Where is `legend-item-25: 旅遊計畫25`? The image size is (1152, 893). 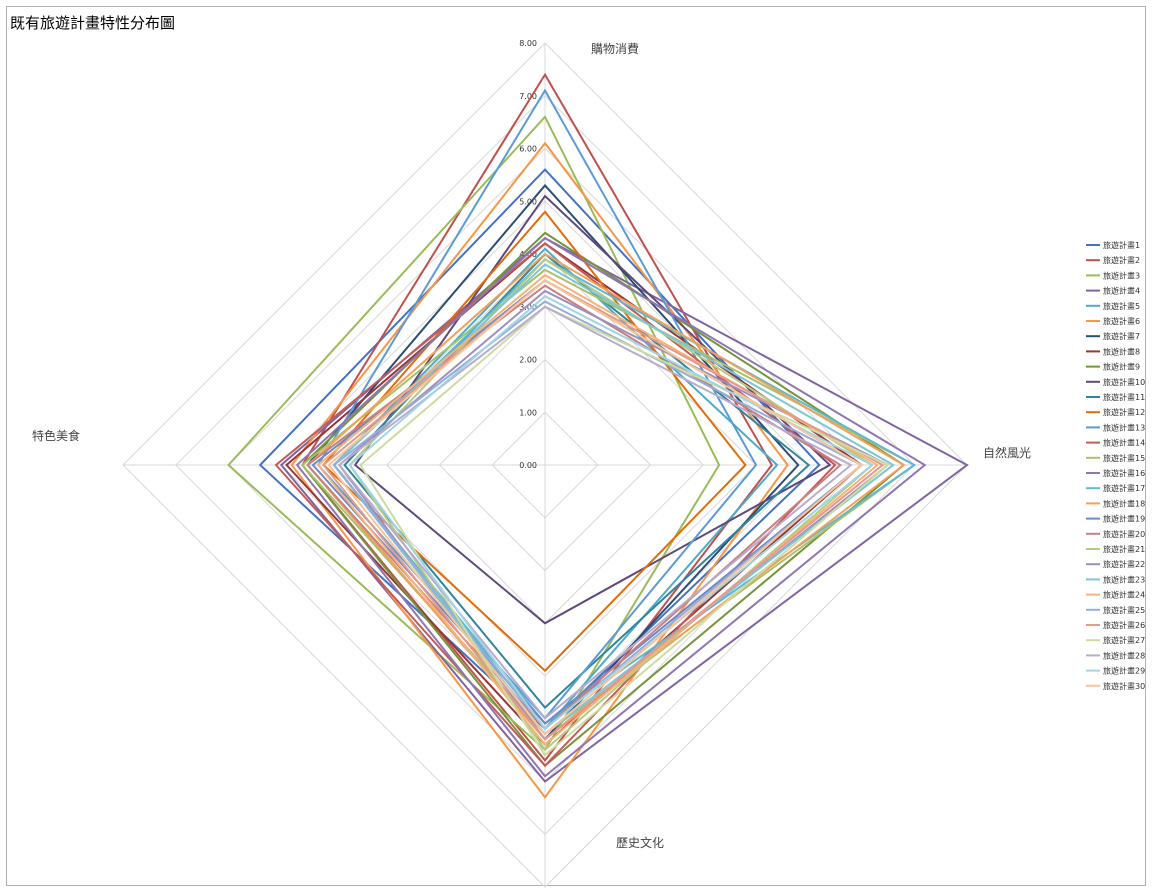 legend-item-25: 旅遊計畫25 is located at coordinates (1115, 610).